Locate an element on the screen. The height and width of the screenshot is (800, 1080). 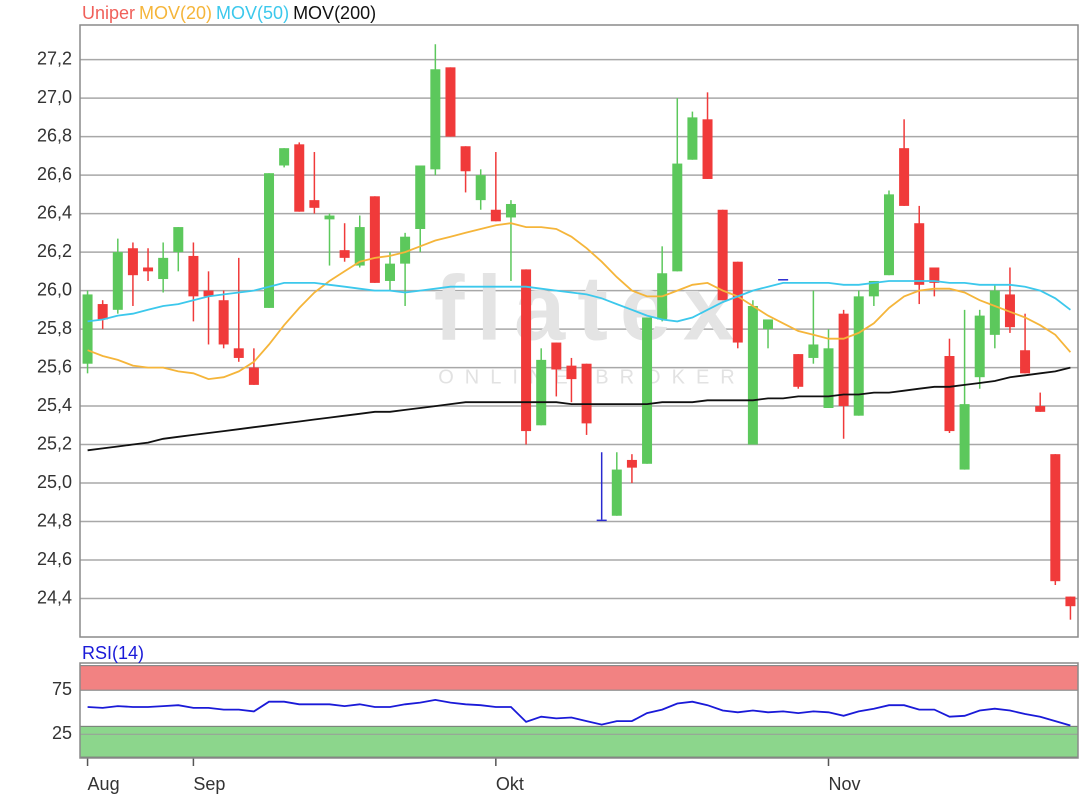
legend-entry: MOV(200) is located at coordinates (334, 13).